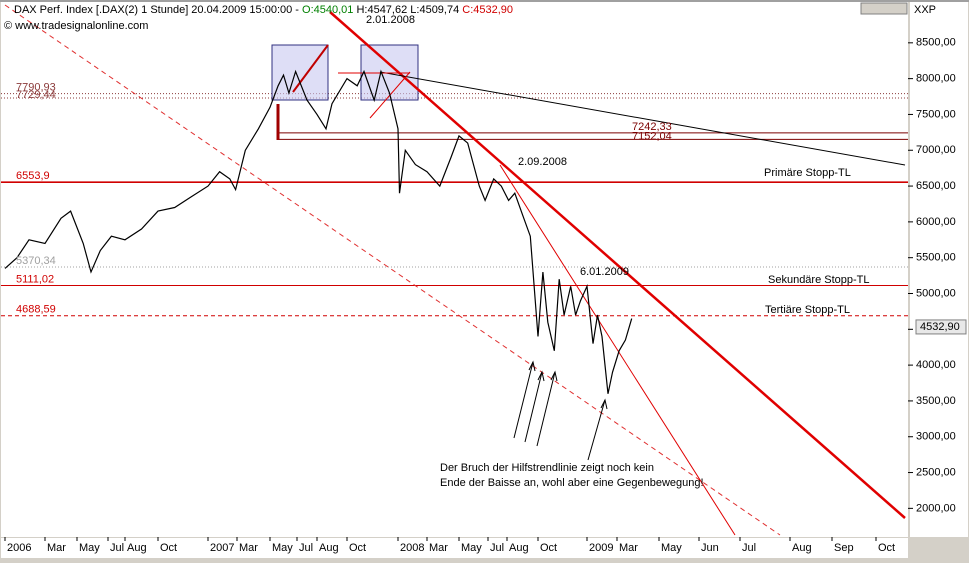  What do you see at coordinates (819, 280) in the screenshot?
I see `annotation: Sekundäre Stopp-TL` at bounding box center [819, 280].